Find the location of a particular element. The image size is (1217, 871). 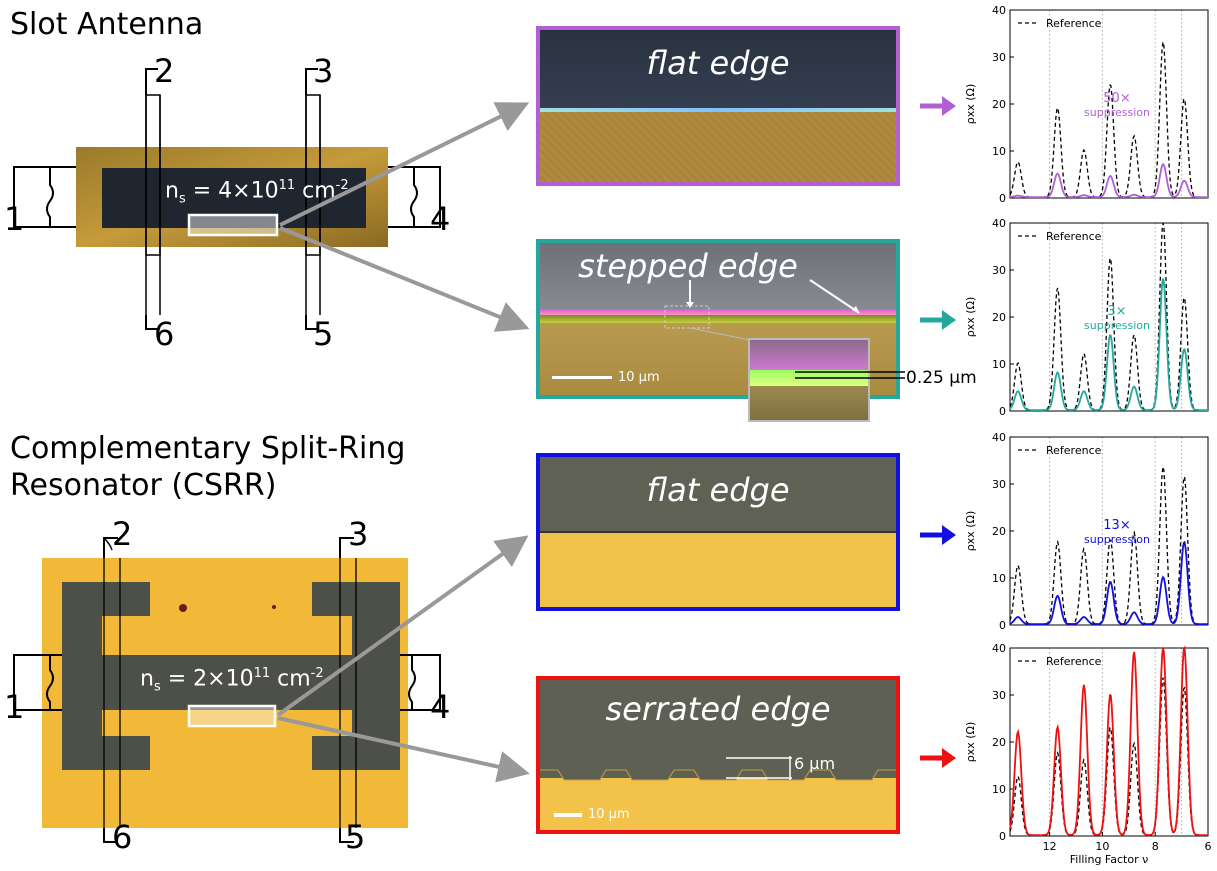

slot-terminal-5: 5 is located at coordinates (323, 334).